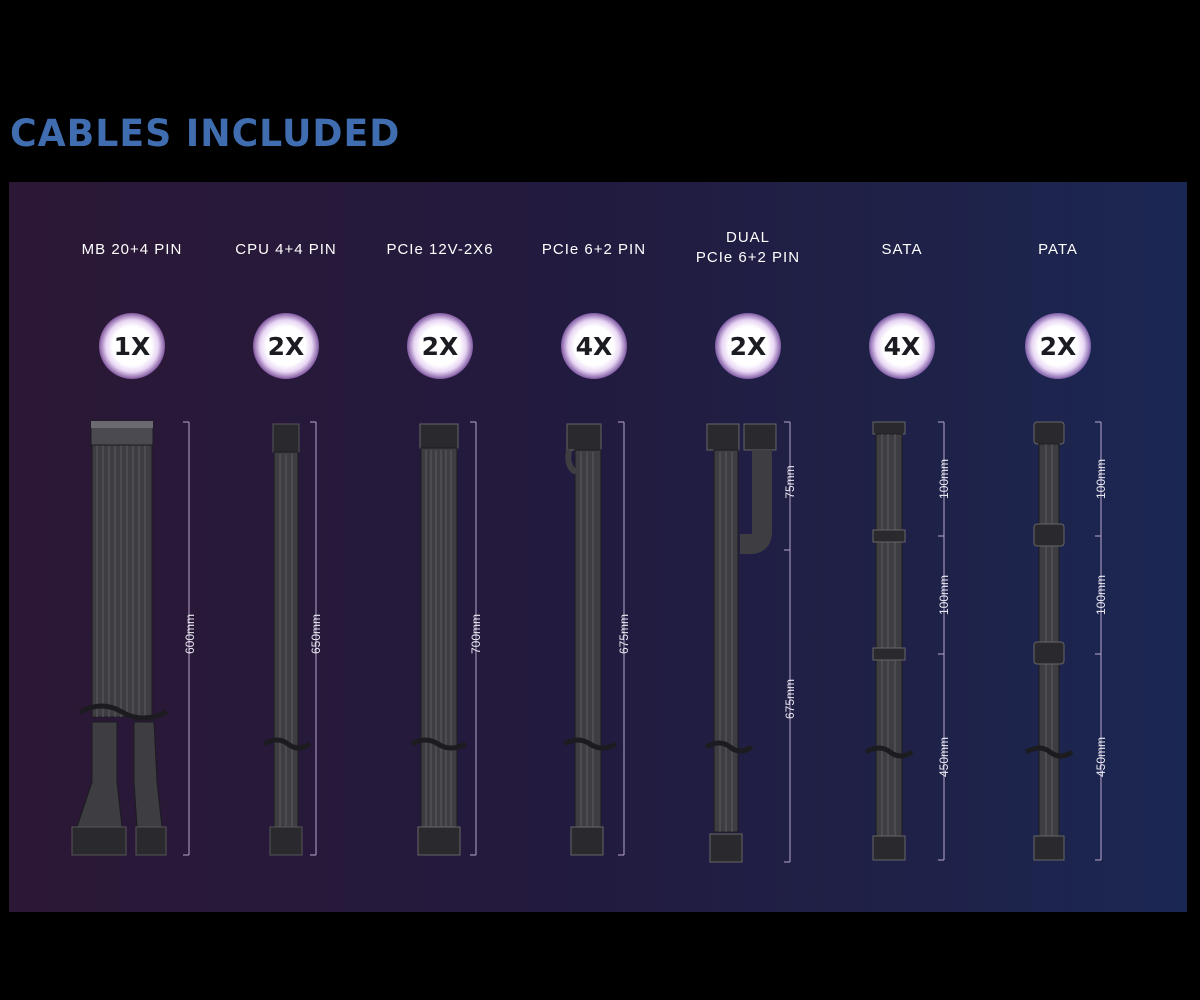 This screenshot has width=1200, height=1000. What do you see at coordinates (99, 774) in the screenshot?
I see `mb-split-left` at bounding box center [99, 774].